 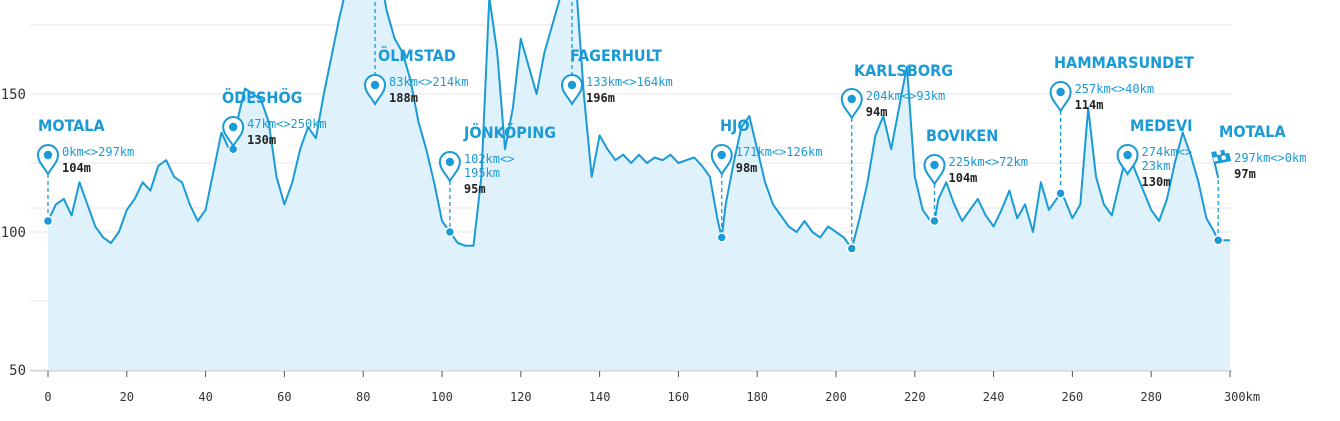 What do you see at coordinates (1156, 166) in the screenshot?
I see `waypoint-distance: 23km` at bounding box center [1156, 166].